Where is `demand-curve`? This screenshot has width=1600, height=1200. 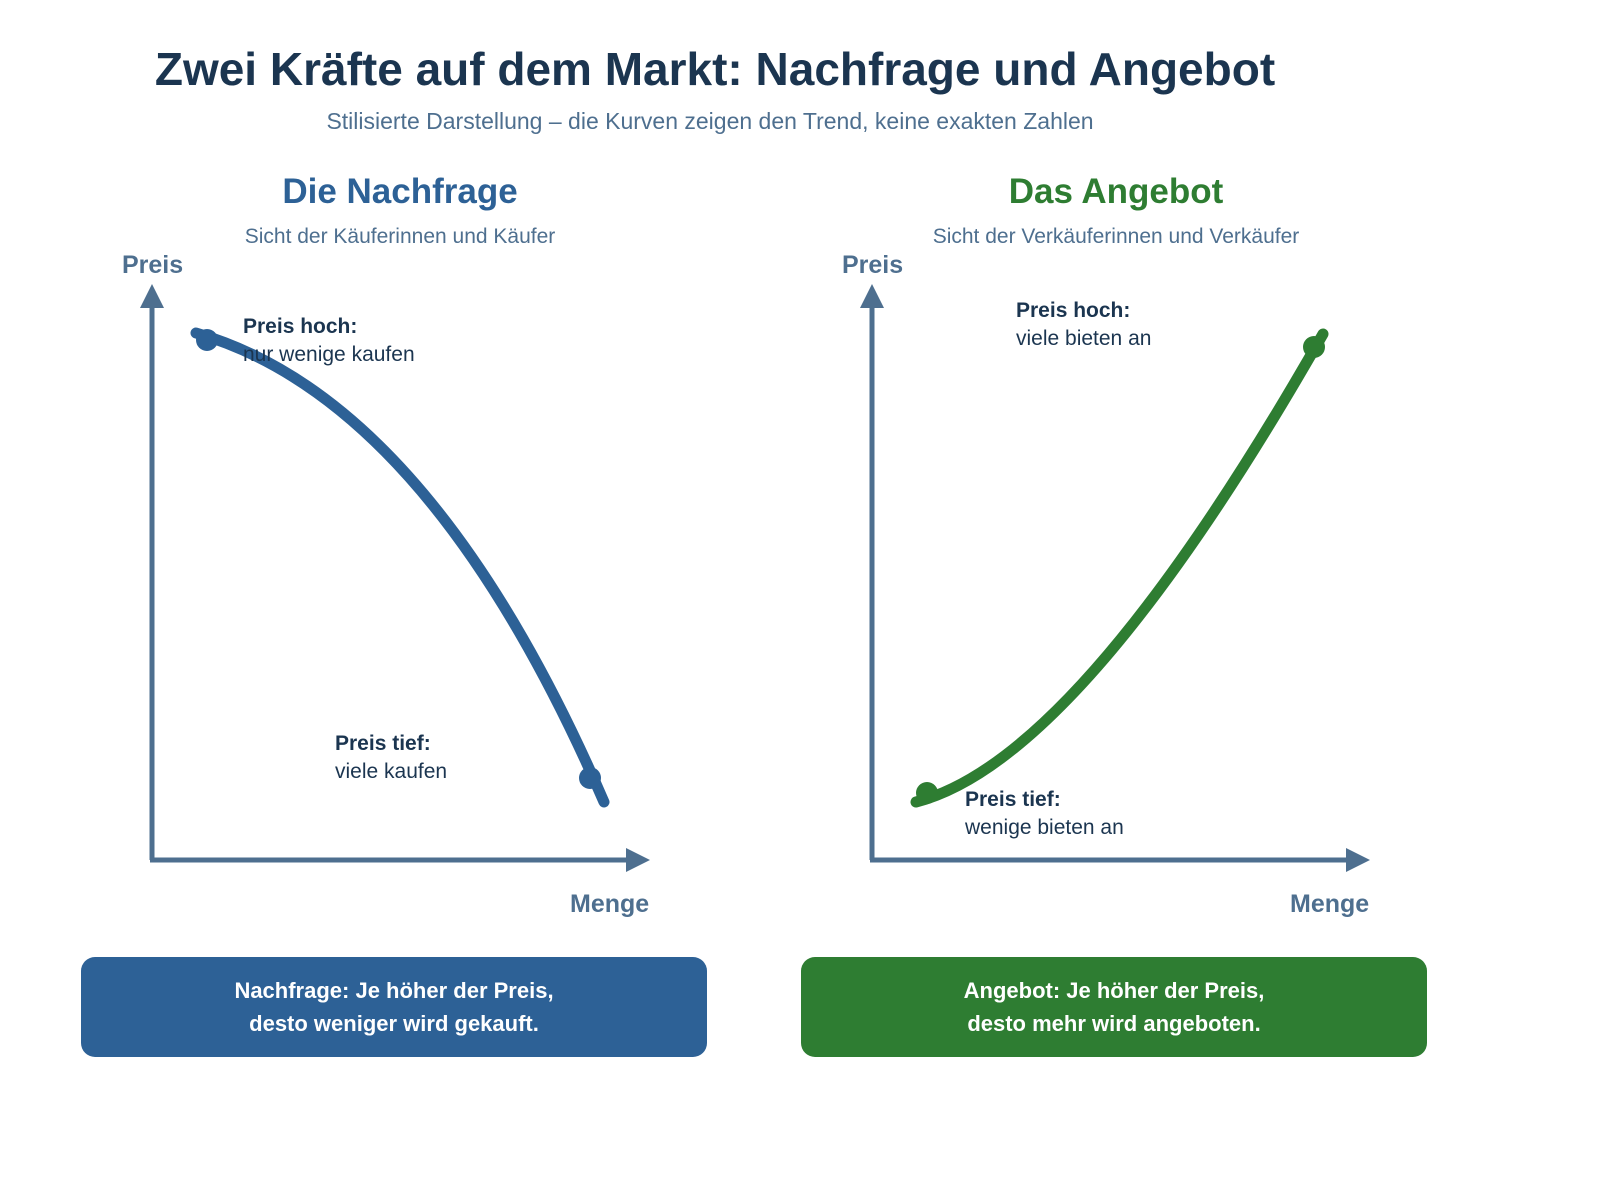 demand-curve is located at coordinates (400, 567).